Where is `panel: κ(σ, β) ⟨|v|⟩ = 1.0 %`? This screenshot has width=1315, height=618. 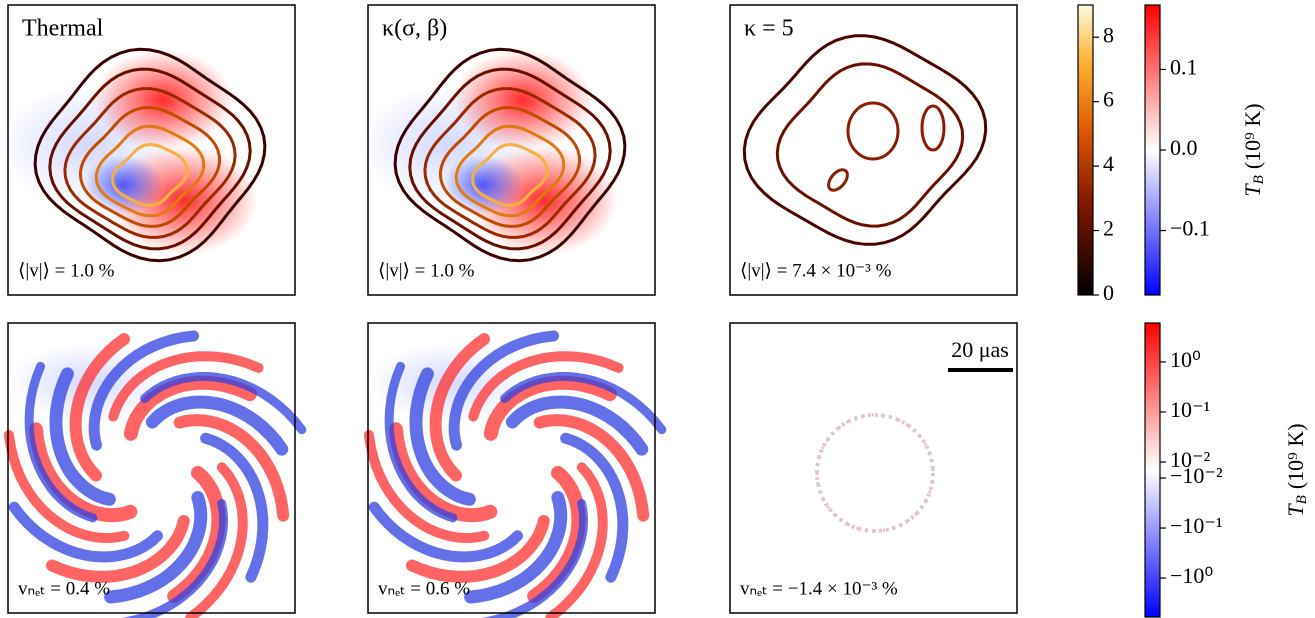
panel: κ(σ, β) ⟨|v|⟩ = 1.0 % is located at coordinates (507, 150).